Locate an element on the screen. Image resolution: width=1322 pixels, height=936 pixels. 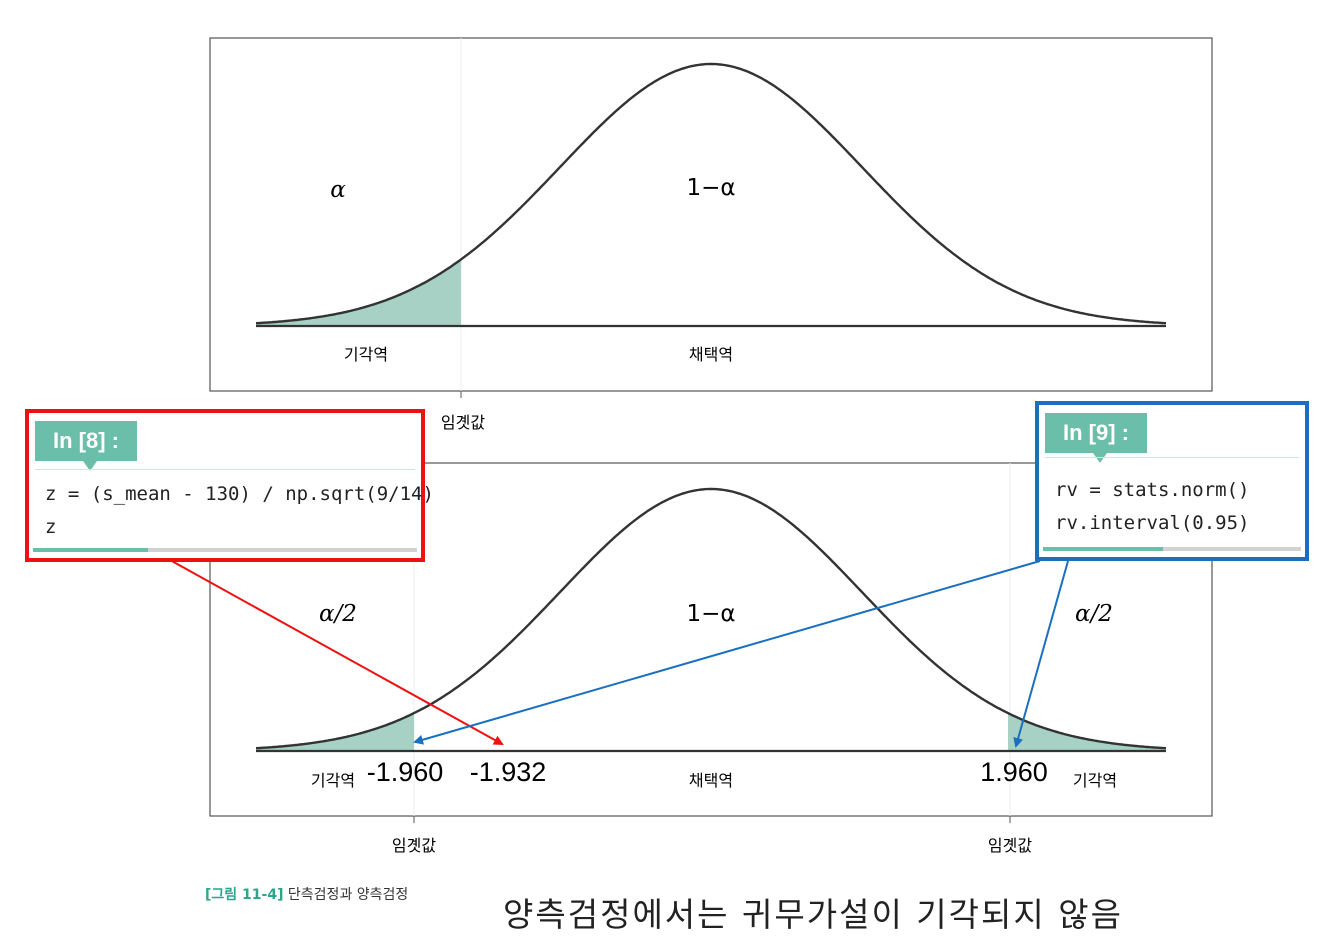
arrow-z-to-value is located at coordinates (336, 652).